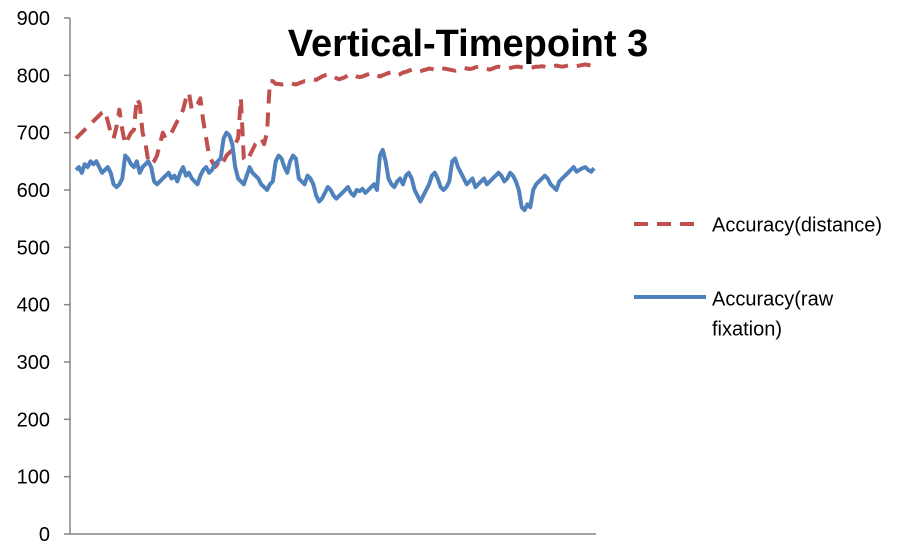  What do you see at coordinates (335, 171) in the screenshot?
I see `series-line-accuracy-raw-fixation` at bounding box center [335, 171].